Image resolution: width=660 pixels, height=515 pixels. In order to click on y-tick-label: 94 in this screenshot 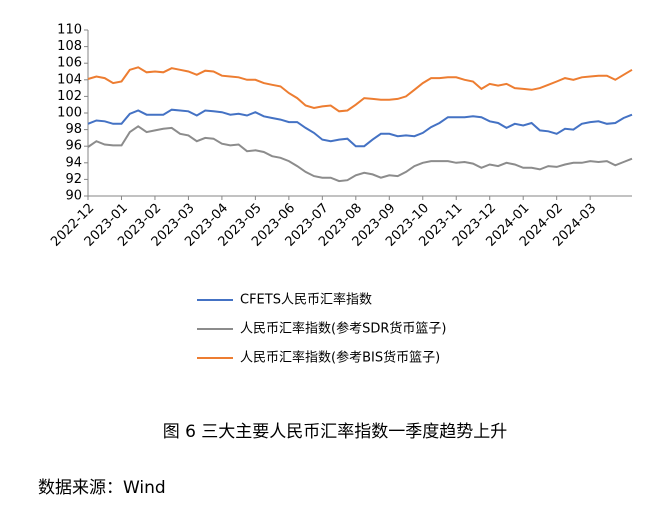, I will do `click(73, 162)`.